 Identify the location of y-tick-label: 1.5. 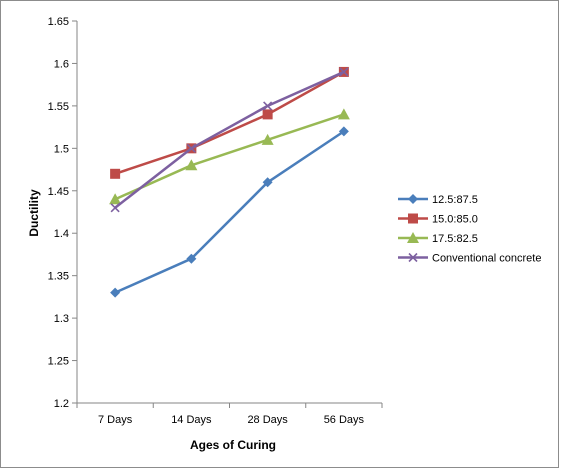
(61, 149).